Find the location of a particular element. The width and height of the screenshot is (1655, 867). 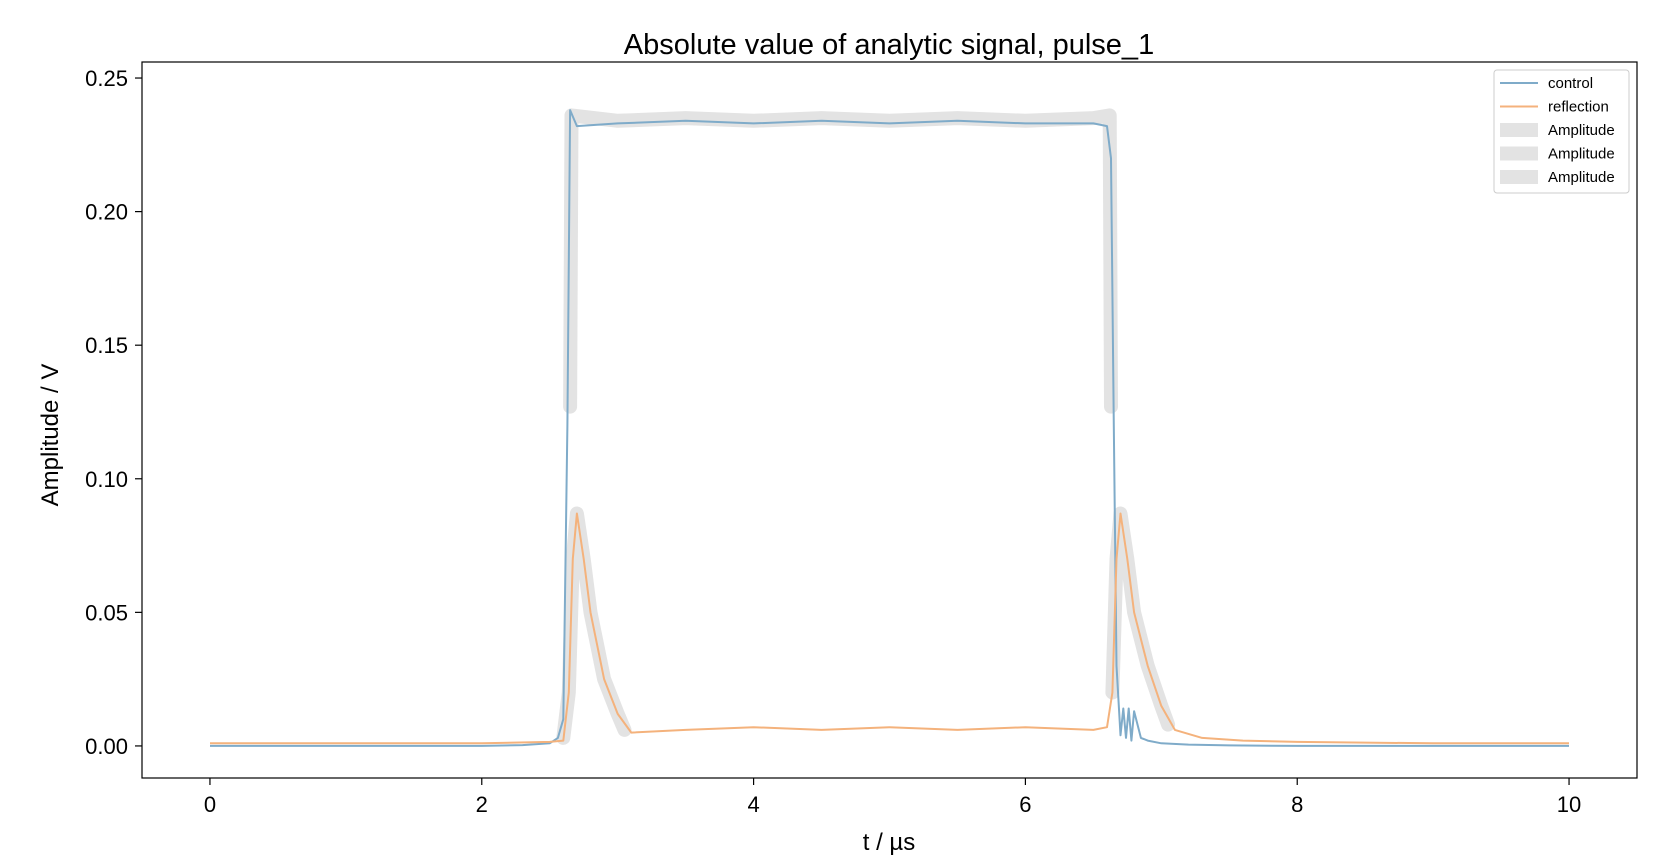

x-tick-label: 6 is located at coordinates (1025, 804).